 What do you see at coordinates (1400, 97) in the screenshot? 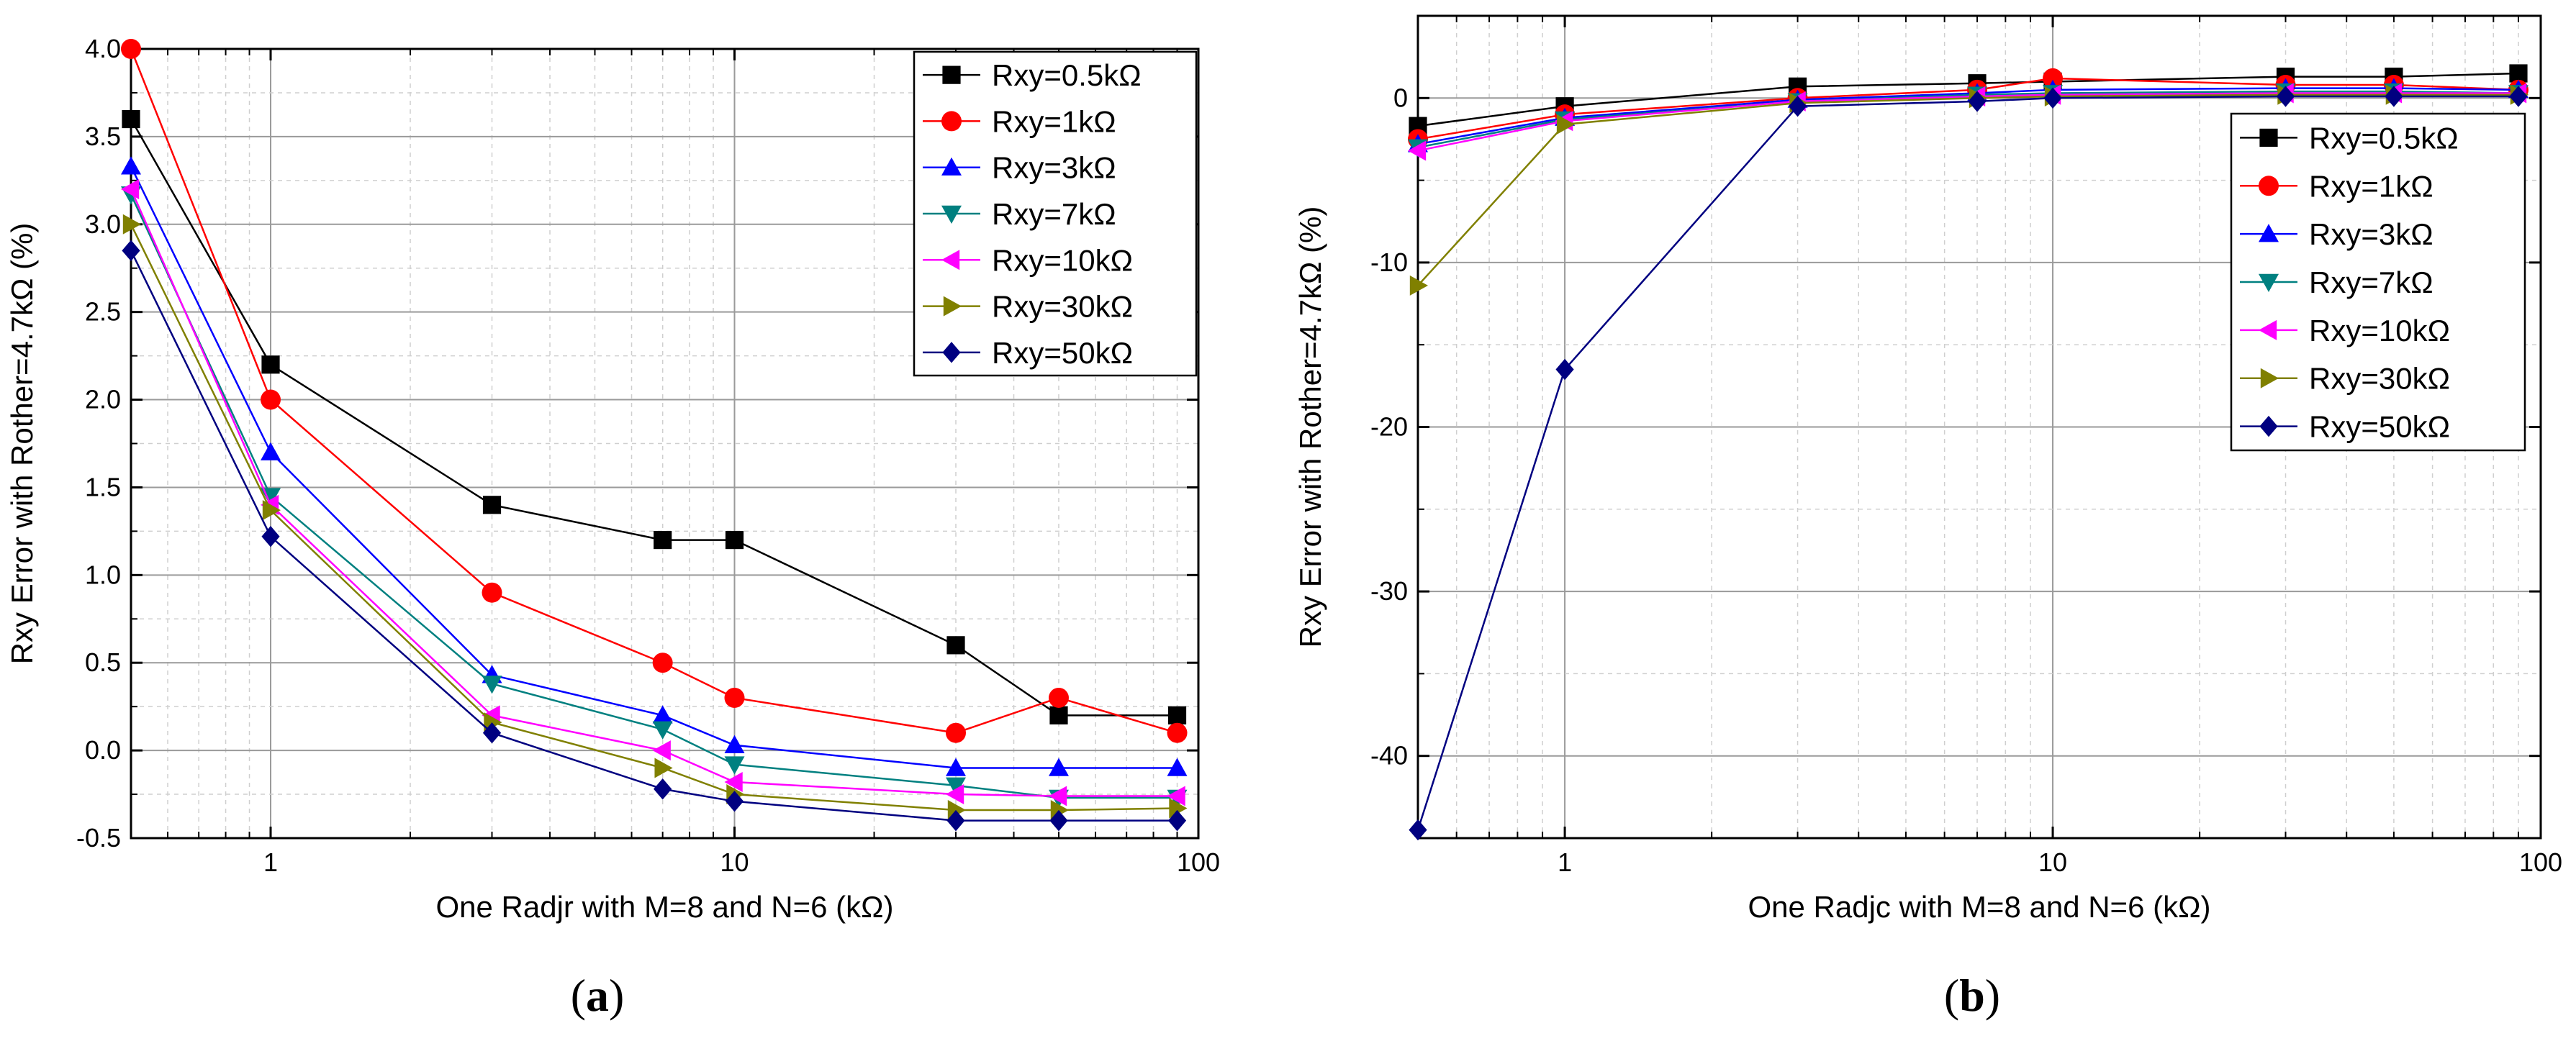
I see `y-tick-label: 0` at bounding box center [1400, 97].